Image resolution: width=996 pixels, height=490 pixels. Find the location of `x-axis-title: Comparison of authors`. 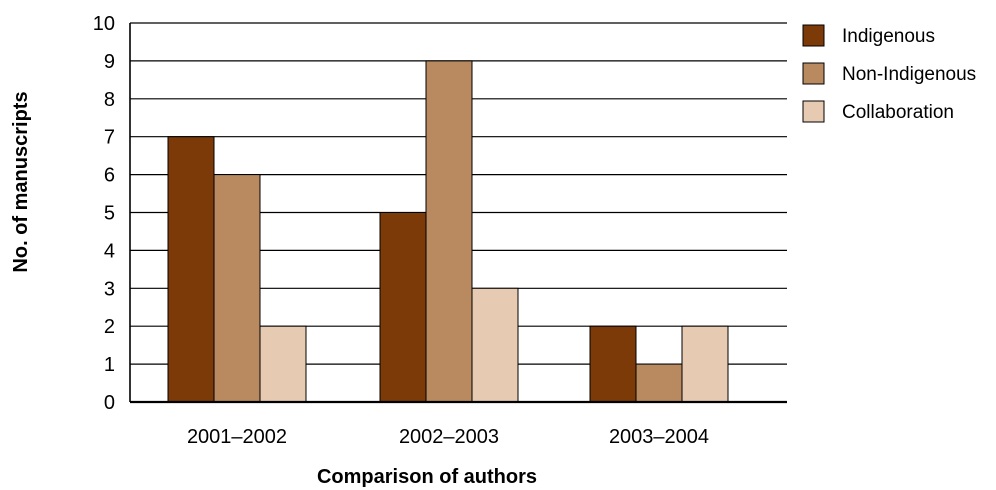

x-axis-title: Comparison of authors is located at coordinates (427, 477).